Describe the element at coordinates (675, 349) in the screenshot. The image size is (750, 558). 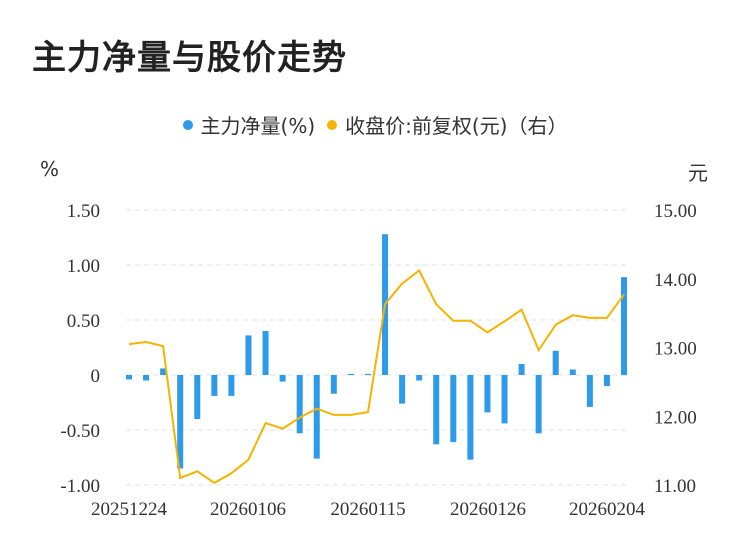
I see `y-right-tick-label: 13.00` at that location.